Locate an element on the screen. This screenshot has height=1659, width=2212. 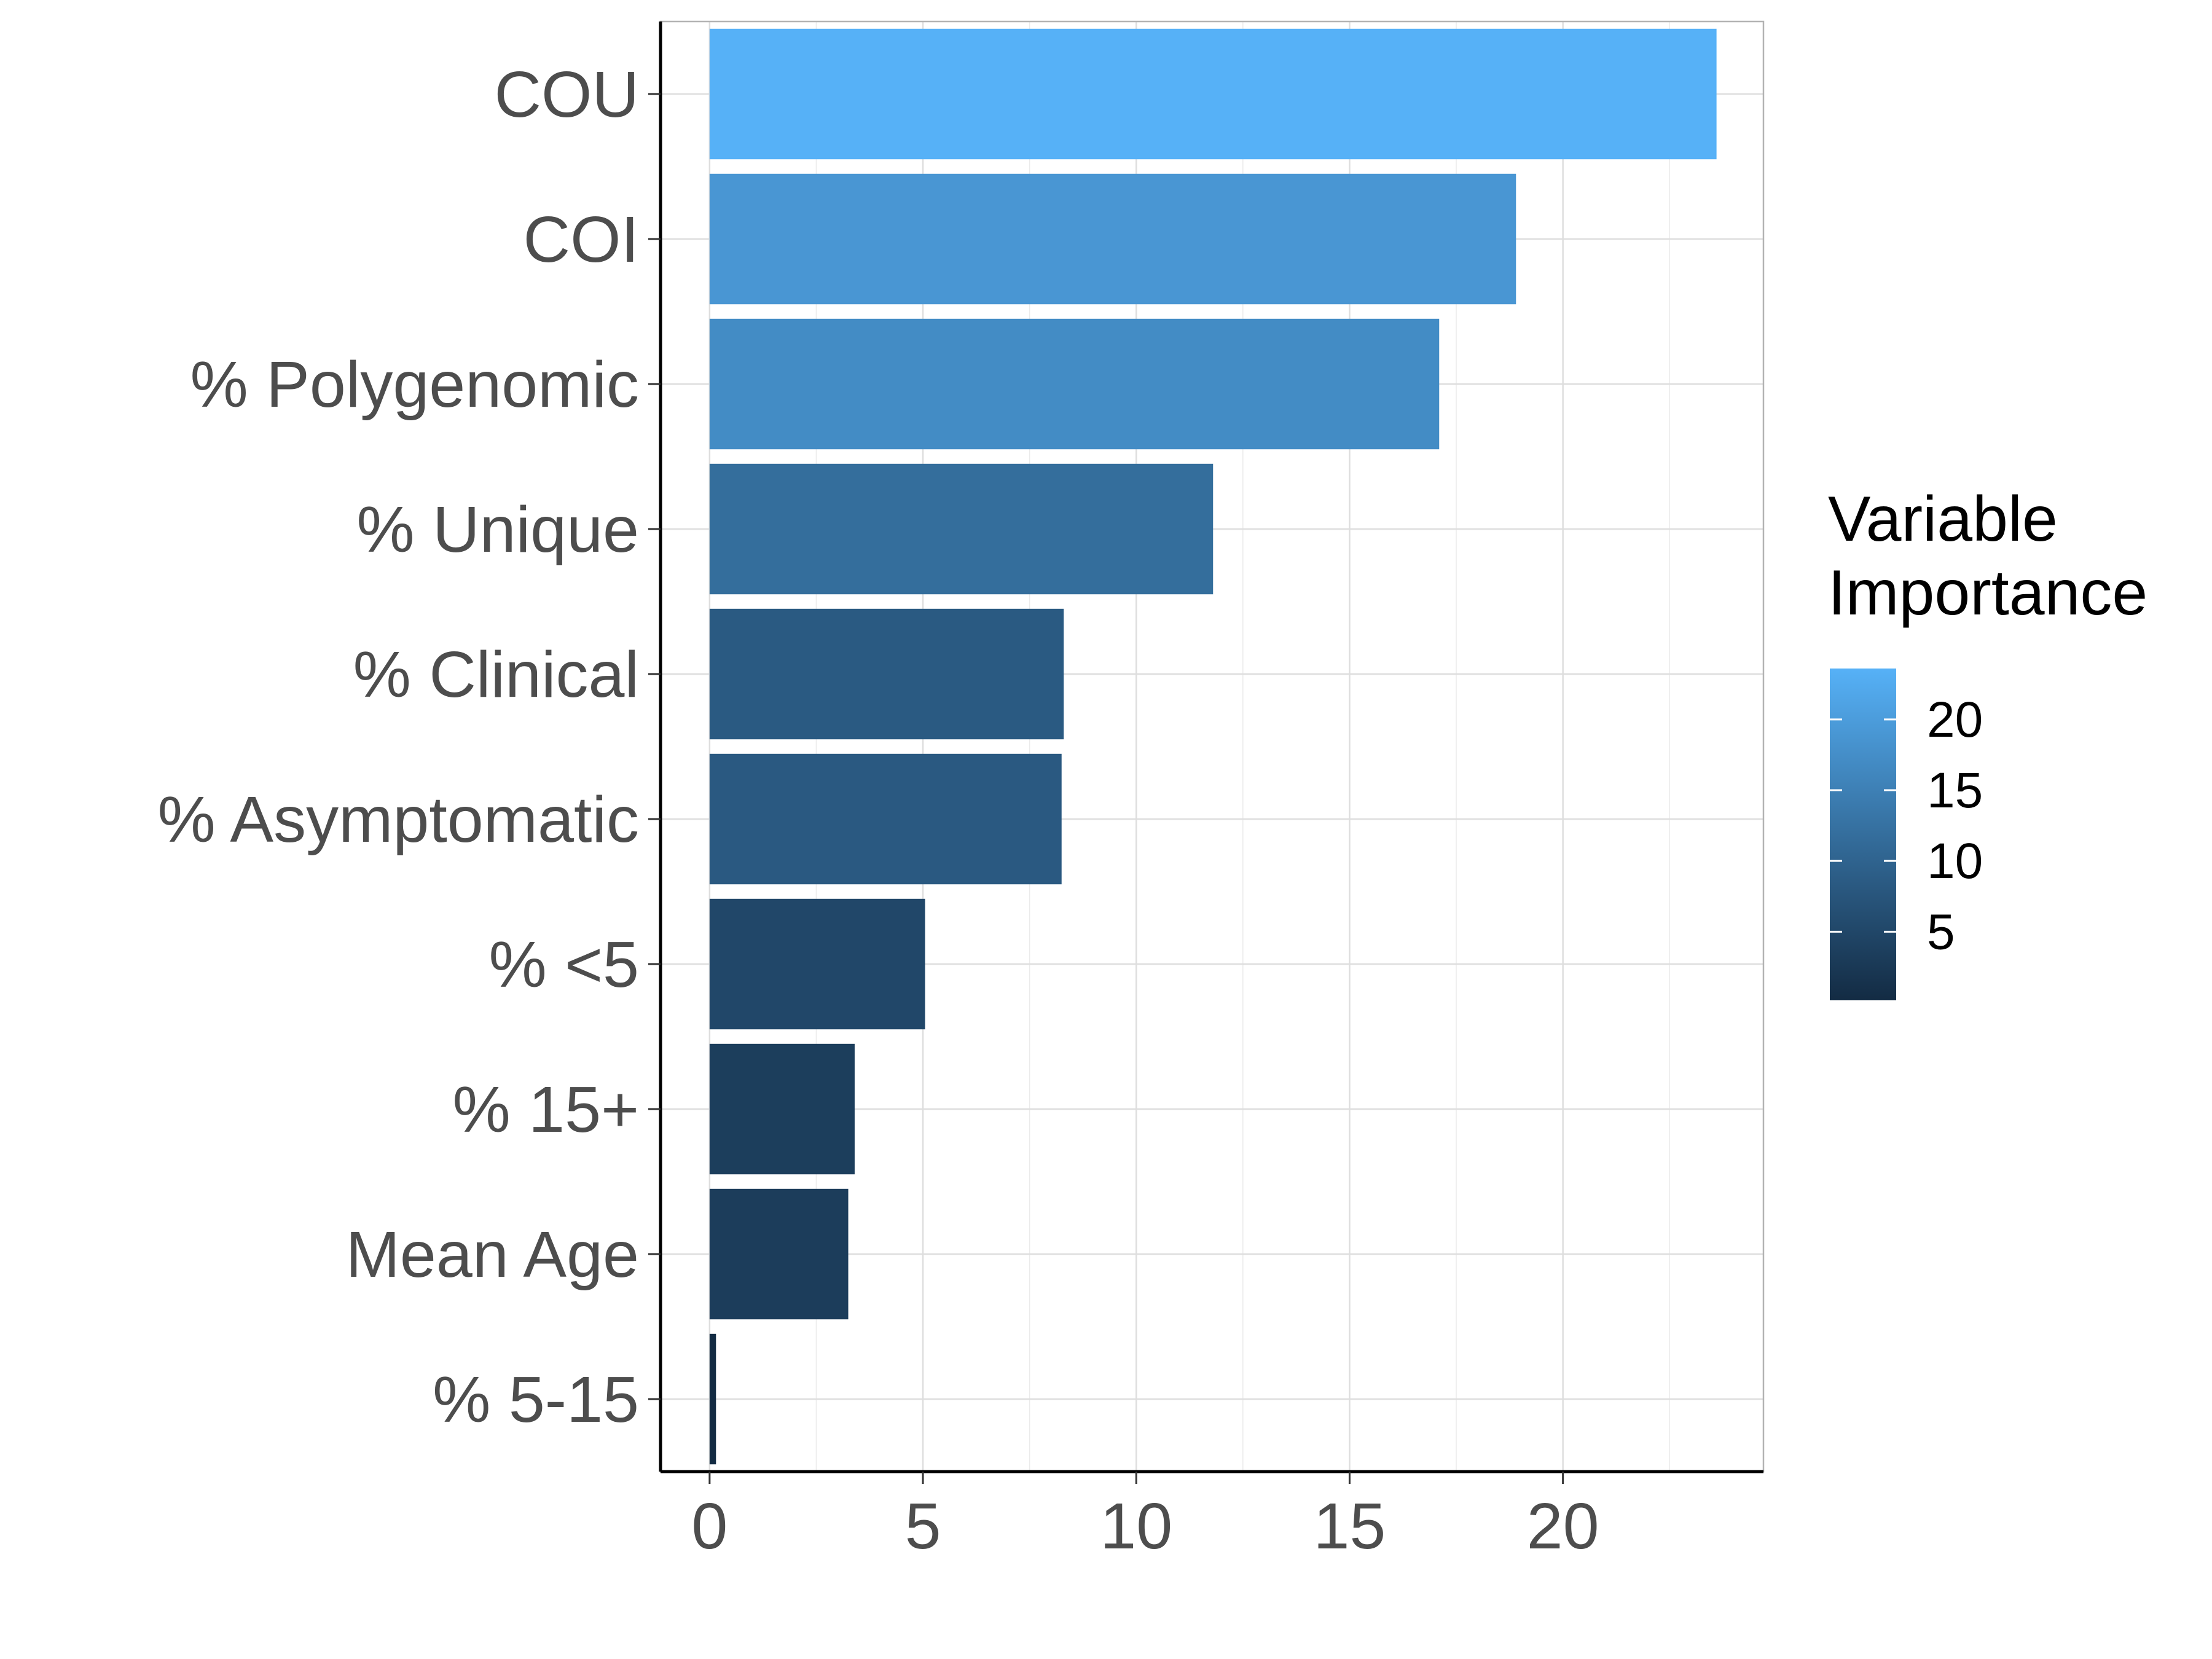
x-tick-label: 15 is located at coordinates (1349, 1526).